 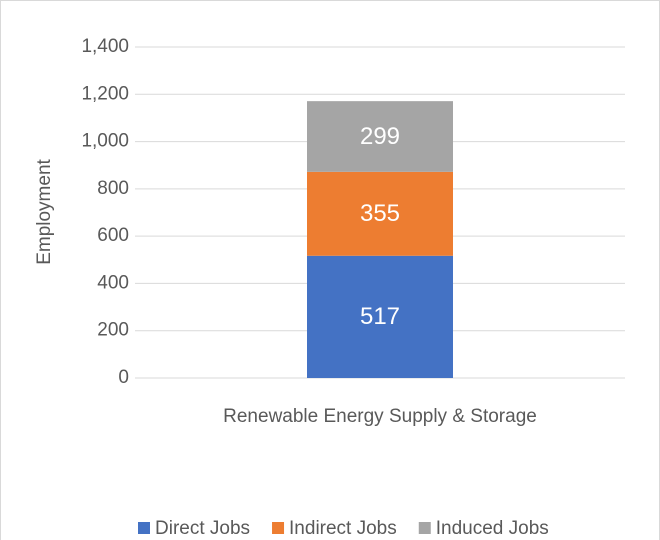 What do you see at coordinates (105, 46) in the screenshot?
I see `y-tick-label: 1,400` at bounding box center [105, 46].